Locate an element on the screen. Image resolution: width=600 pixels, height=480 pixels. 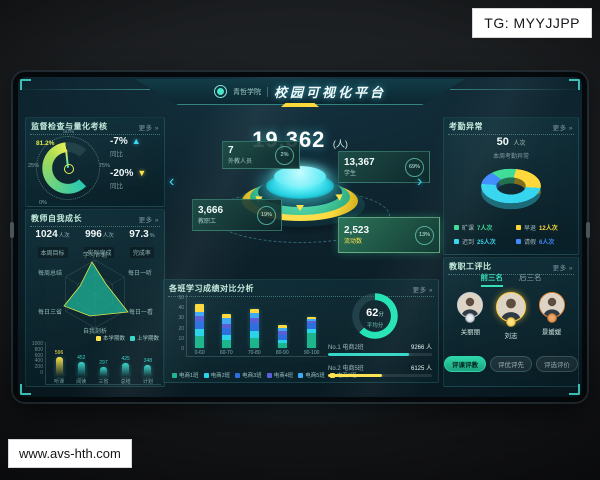
stat-value: 996 is located at coordinates (93, 234).